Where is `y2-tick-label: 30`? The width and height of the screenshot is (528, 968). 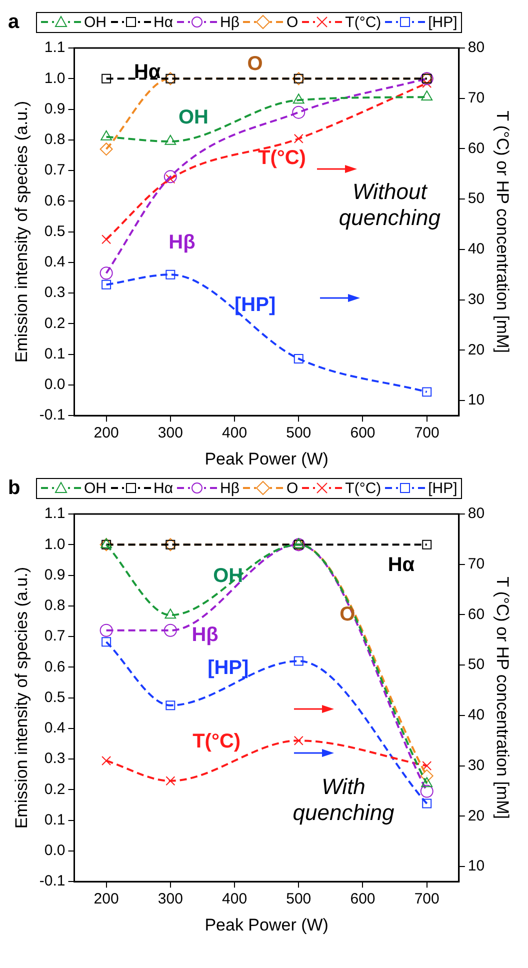
y2-tick-label: 30 is located at coordinates (476, 765).